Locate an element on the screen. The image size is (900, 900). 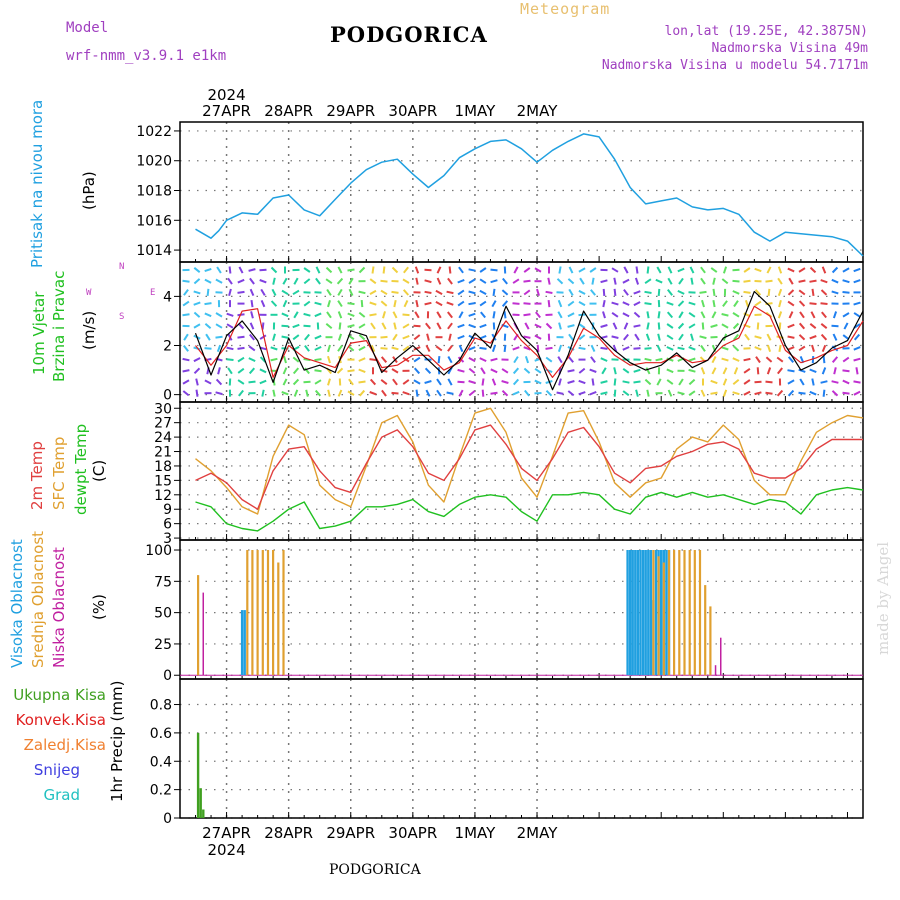
y-tick-label: 3 is located at coordinates (167, 539).